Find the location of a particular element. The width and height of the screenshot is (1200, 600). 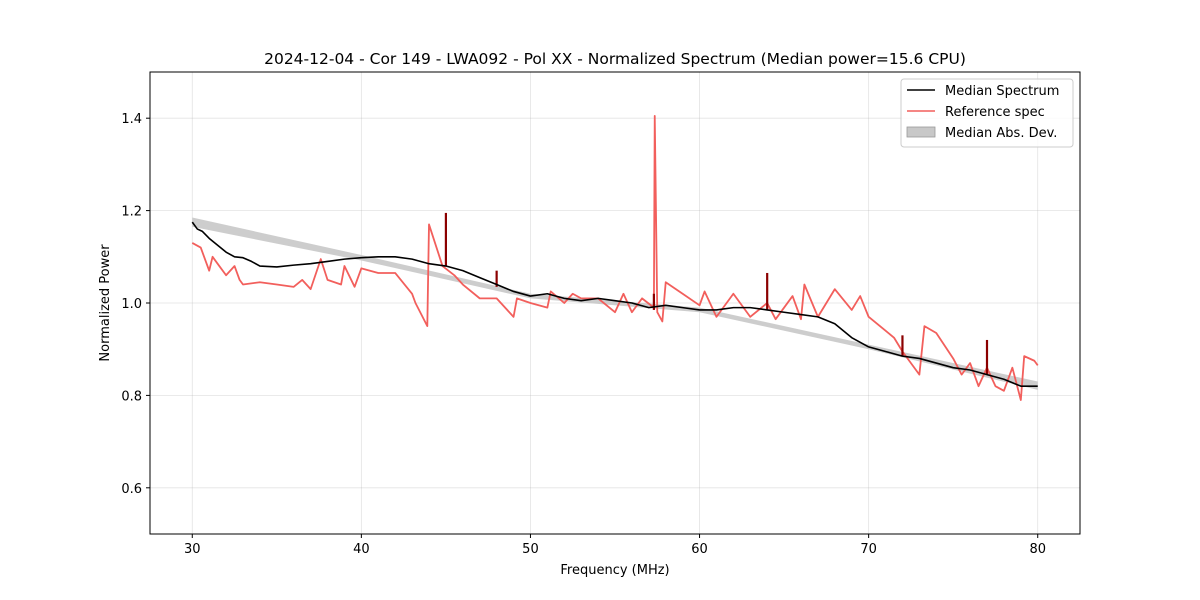

x-tick-label: 50 is located at coordinates (530, 549).